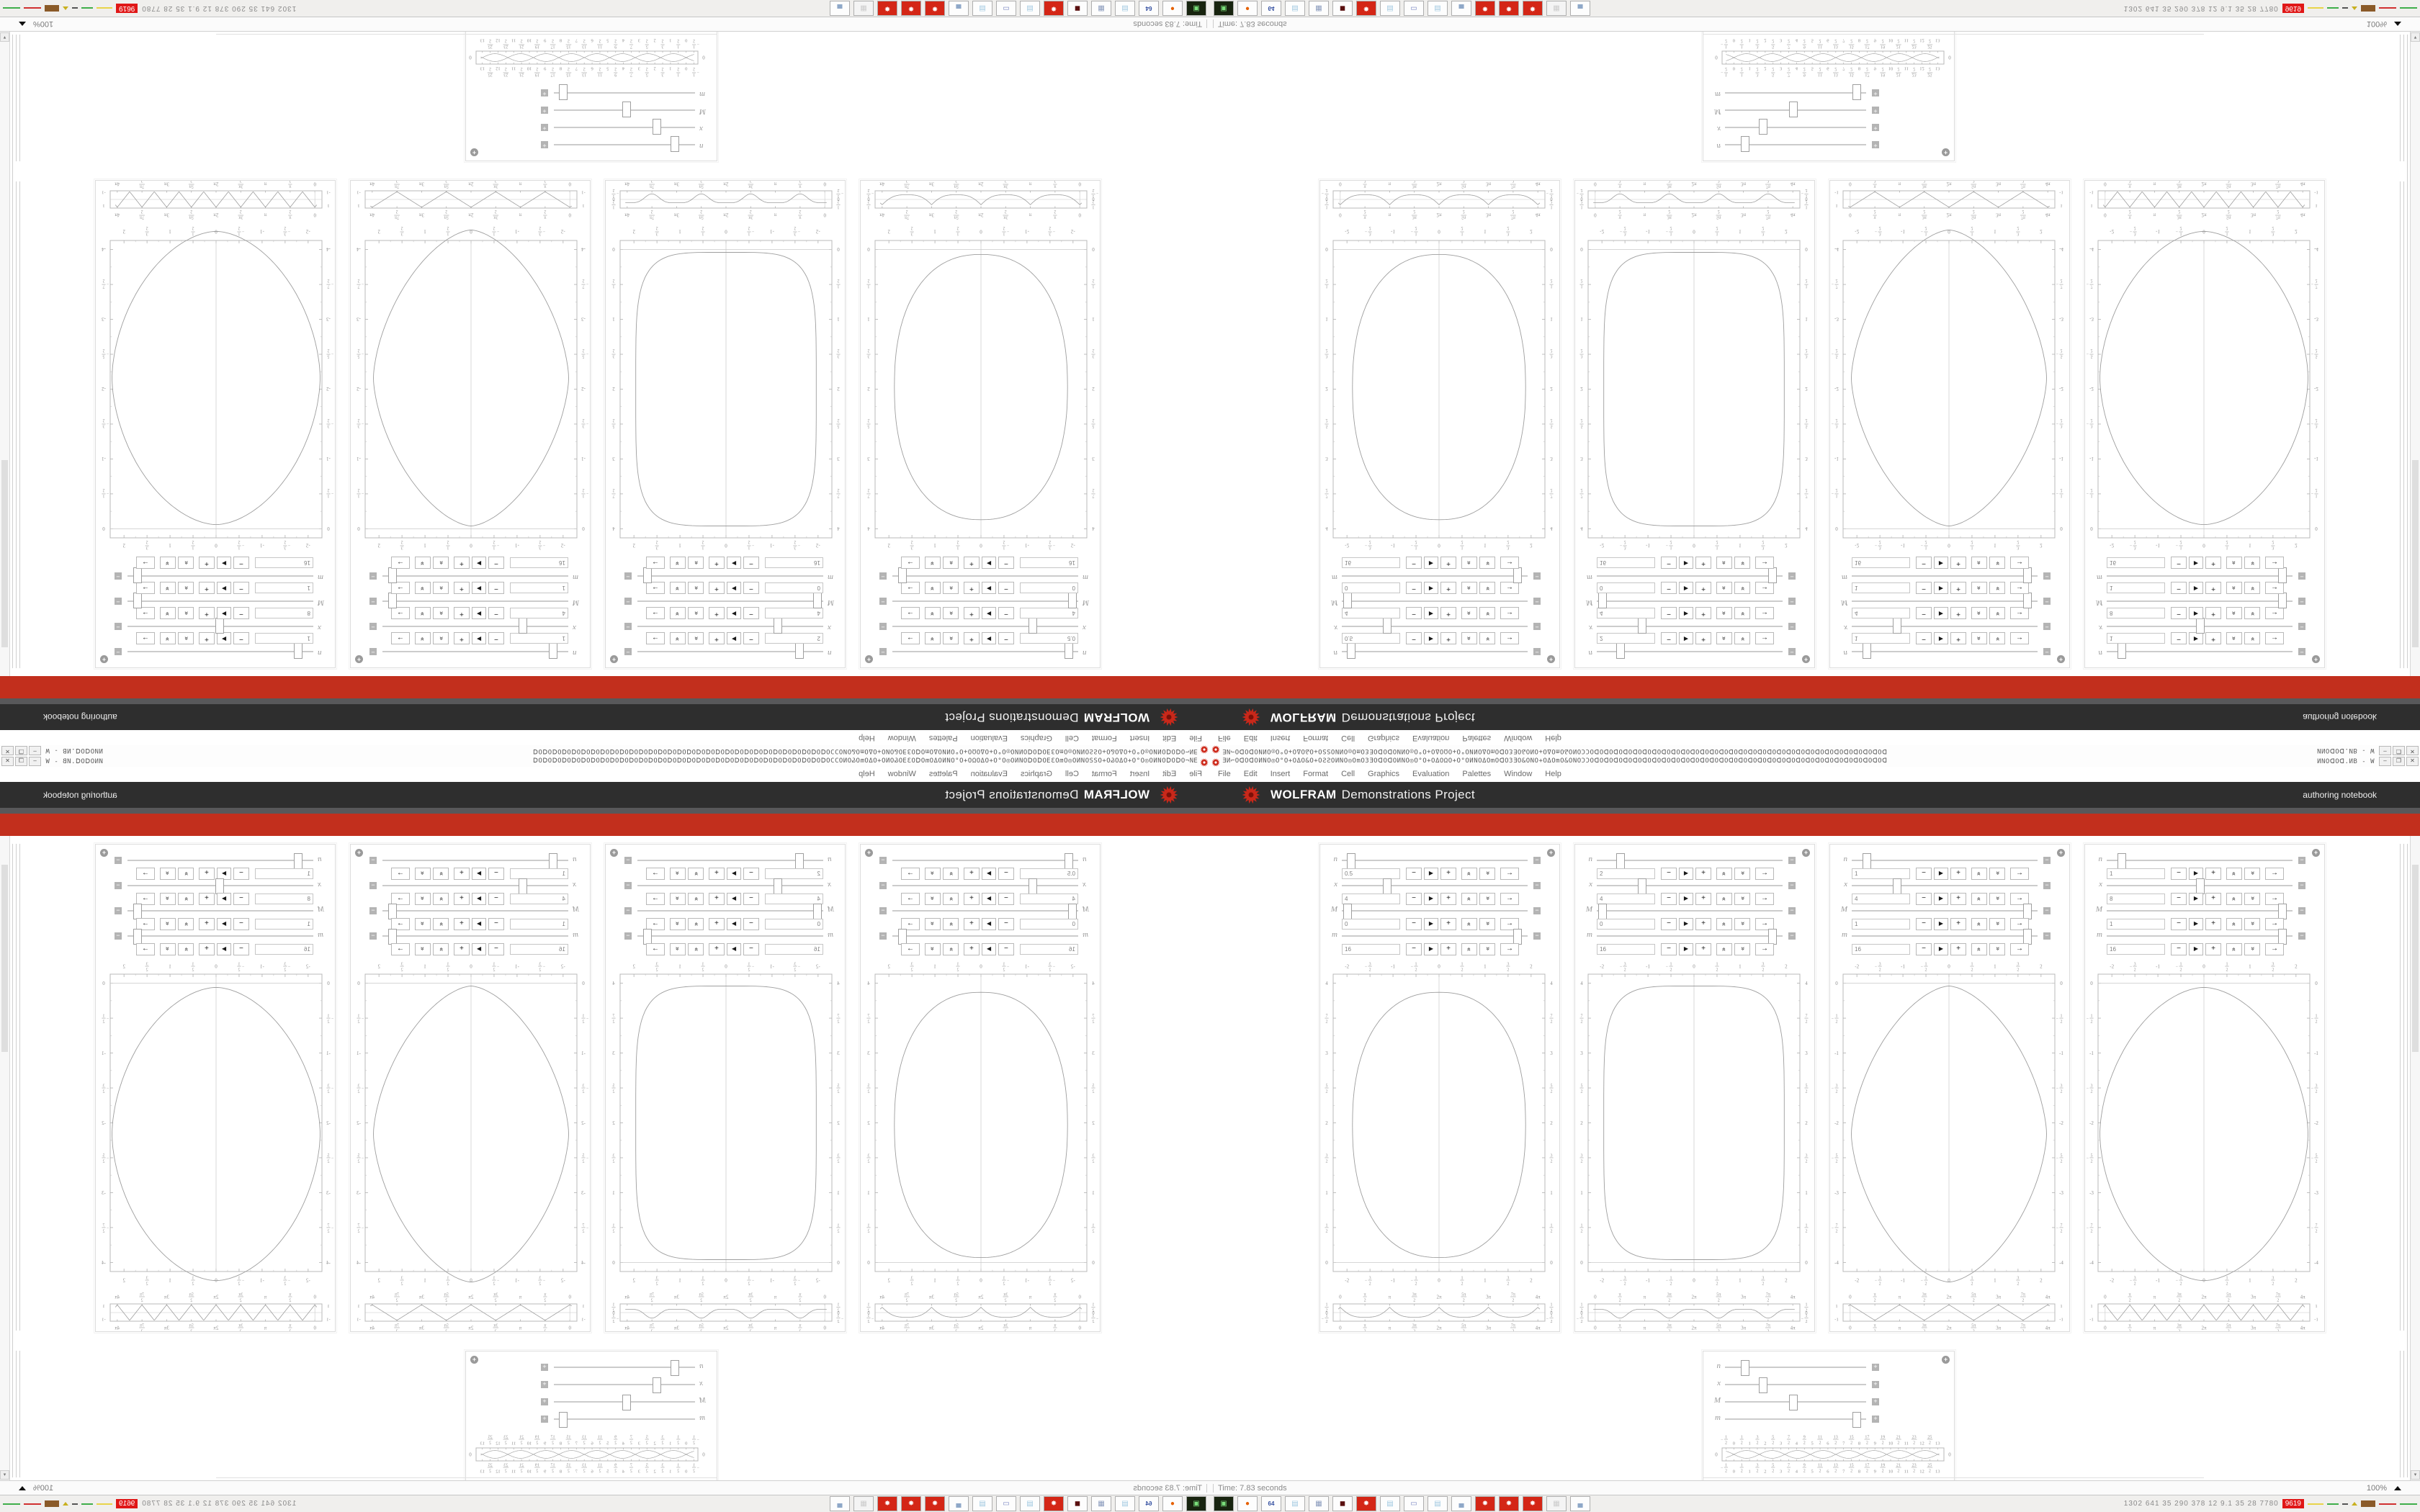 The image size is (2420, 1512). What do you see at coordinates (1551, 853) in the screenshot?
I see `manipulate-options-icon: +` at bounding box center [1551, 853].